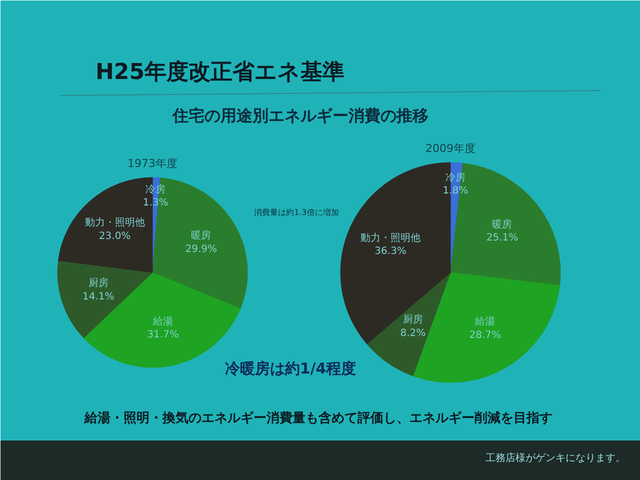  I want to click on text: H25年度改正省エネ基準, so click(220, 72).